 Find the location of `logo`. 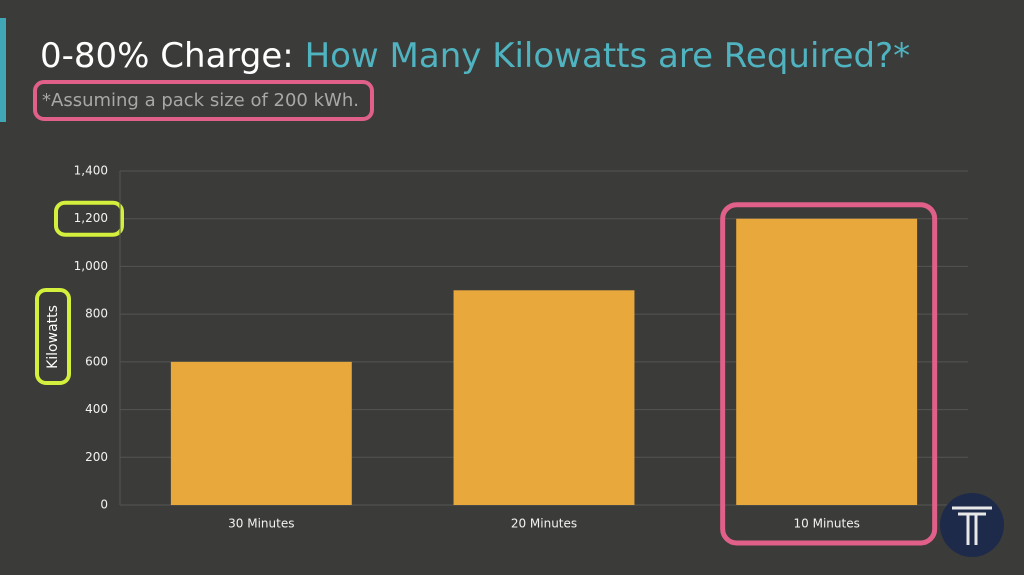

logo is located at coordinates (972, 525).